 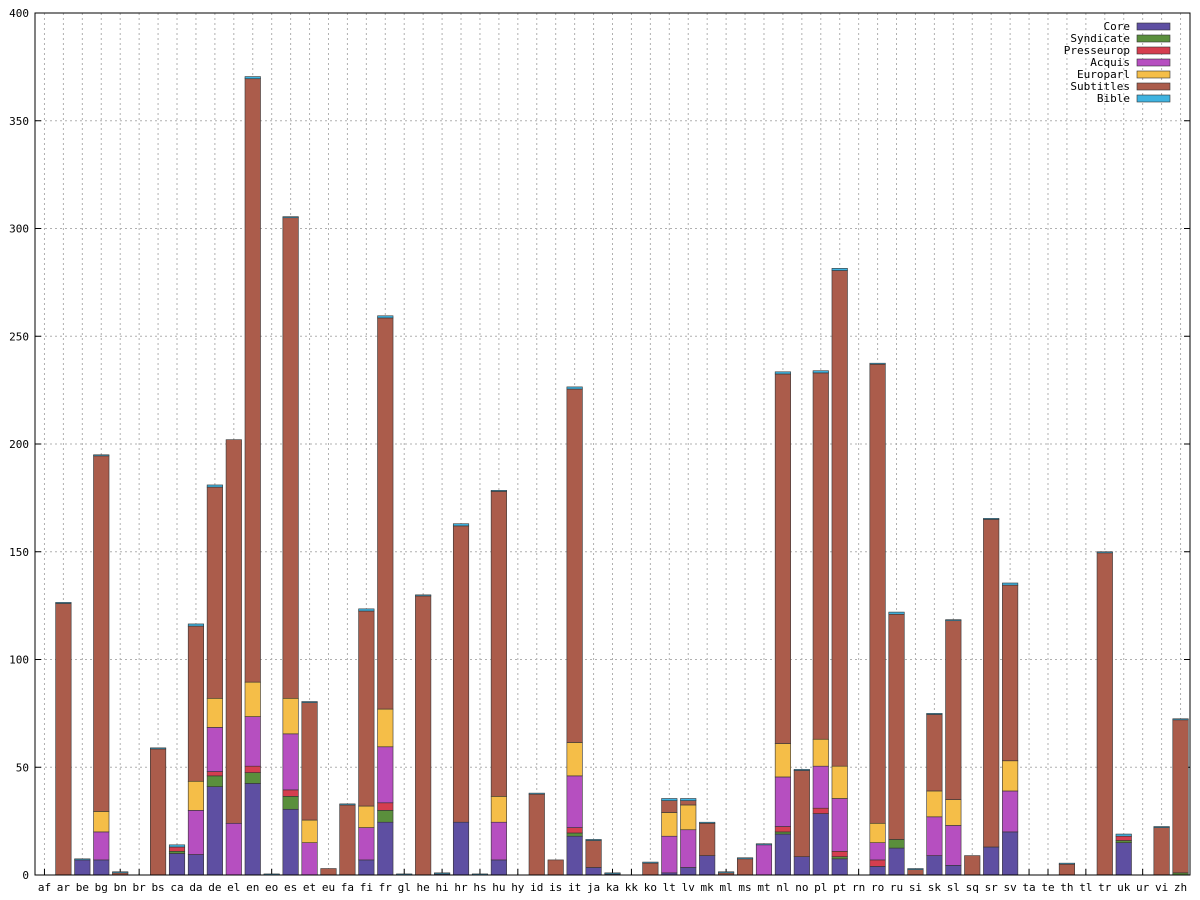 I want to click on x-tick-label-is: is, so click(x=555, y=887).